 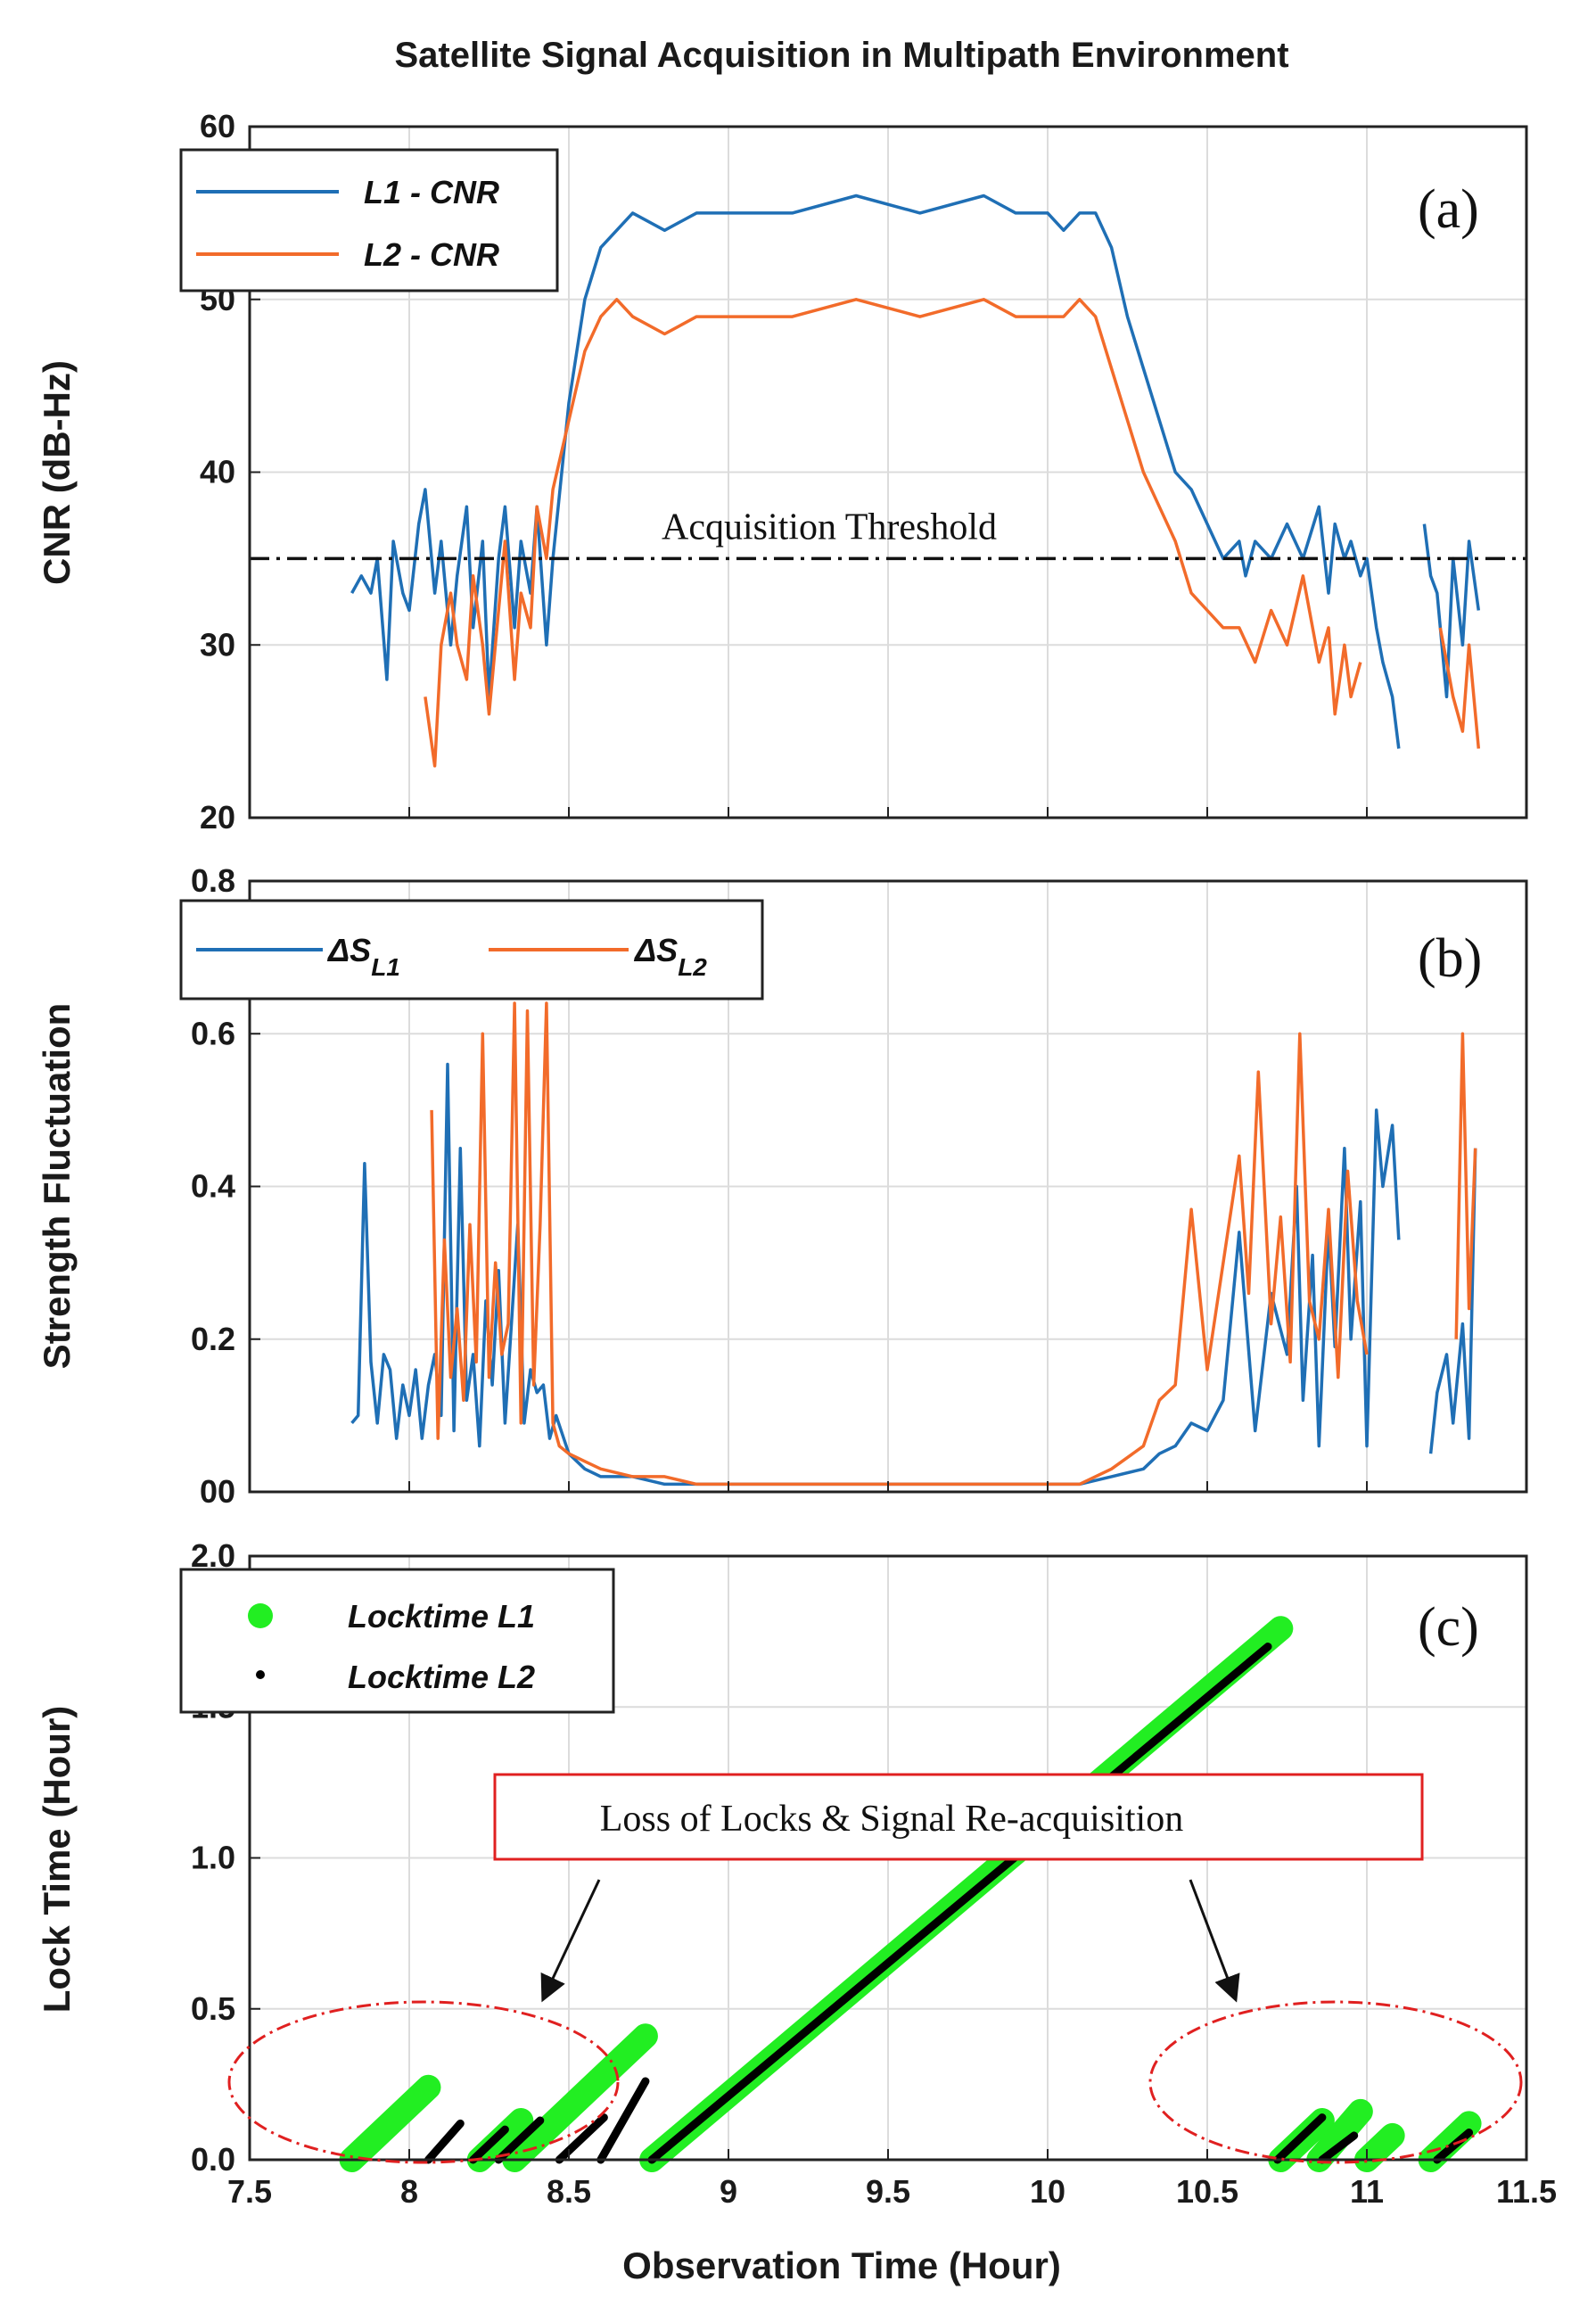 I want to click on legend-ds-l1: ΔSL1, so click(x=363, y=957).